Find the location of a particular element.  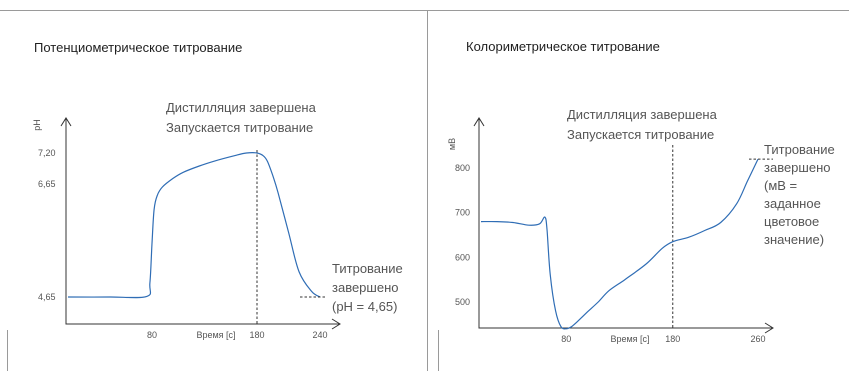

x-tick-label: 260 is located at coordinates (757, 339).